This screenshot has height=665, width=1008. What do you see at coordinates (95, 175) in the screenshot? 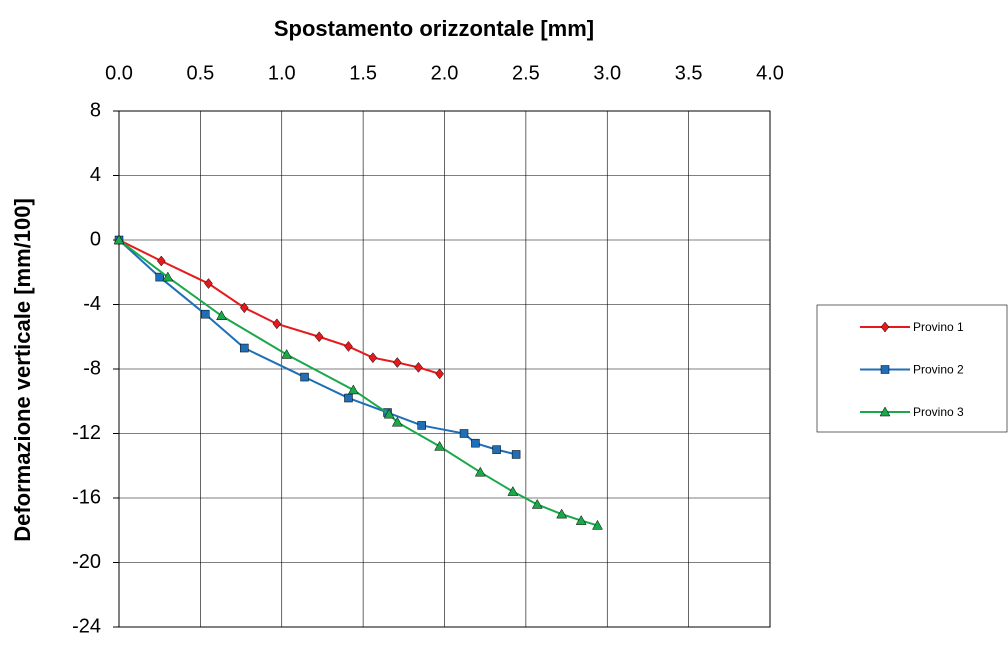
I see `y-tick-label: 4` at bounding box center [95, 175].